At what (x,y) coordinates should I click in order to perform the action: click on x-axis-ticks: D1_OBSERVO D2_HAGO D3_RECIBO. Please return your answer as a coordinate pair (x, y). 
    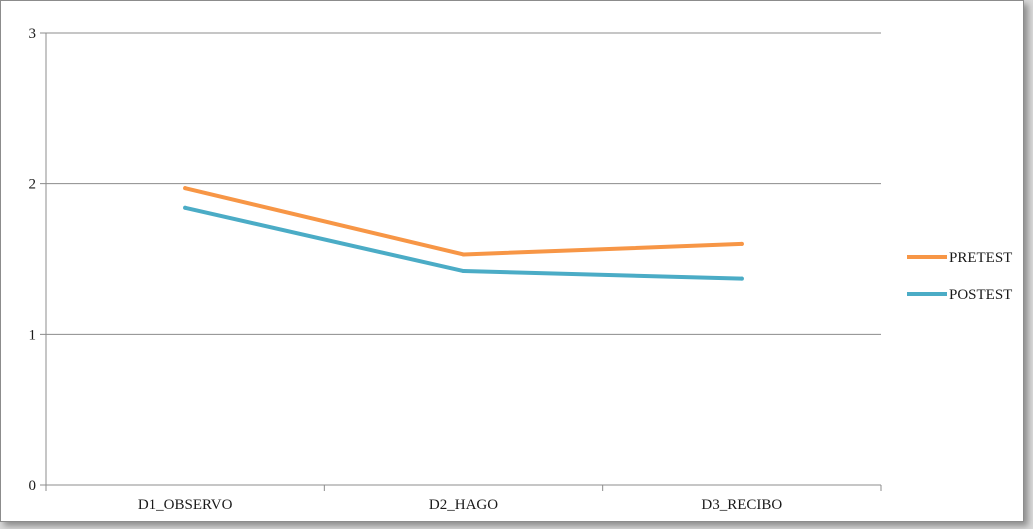
    Looking at the image, I should click on (460, 505).